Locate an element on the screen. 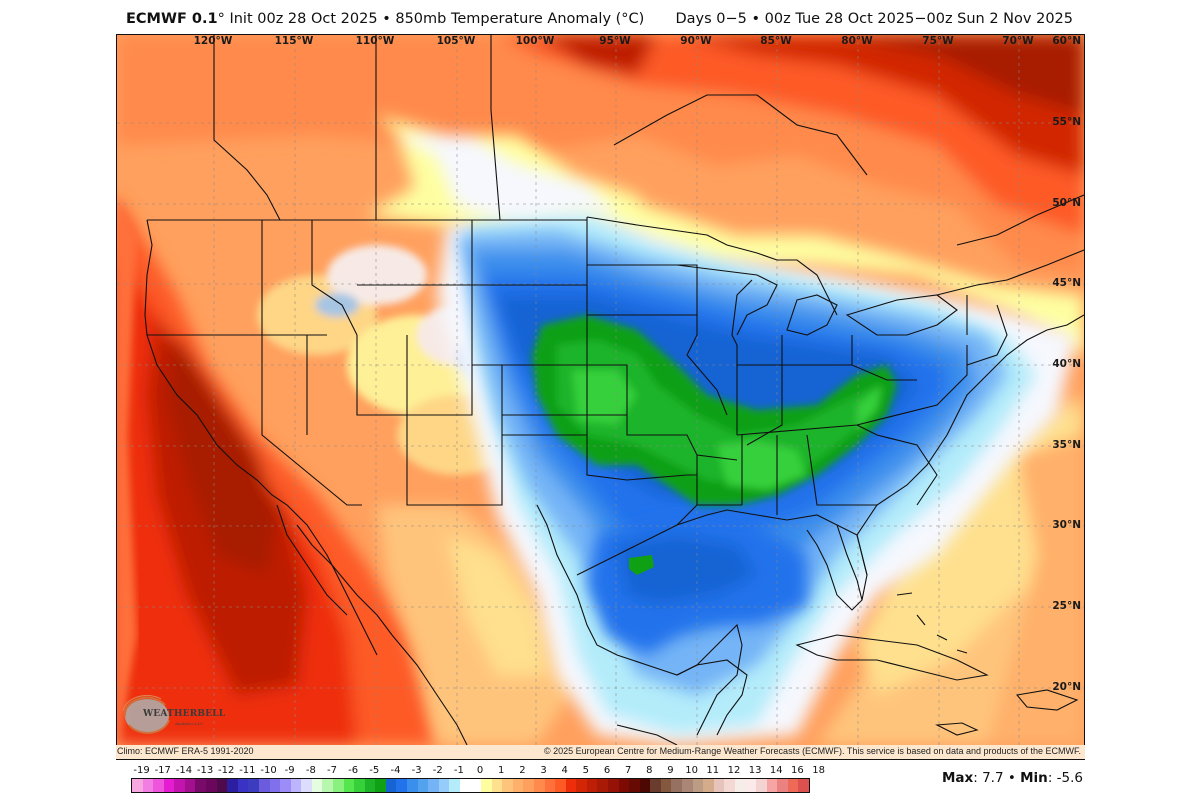 This screenshot has width=1201, height=808. model-name: ECMWF 0.1 is located at coordinates (172, 19).